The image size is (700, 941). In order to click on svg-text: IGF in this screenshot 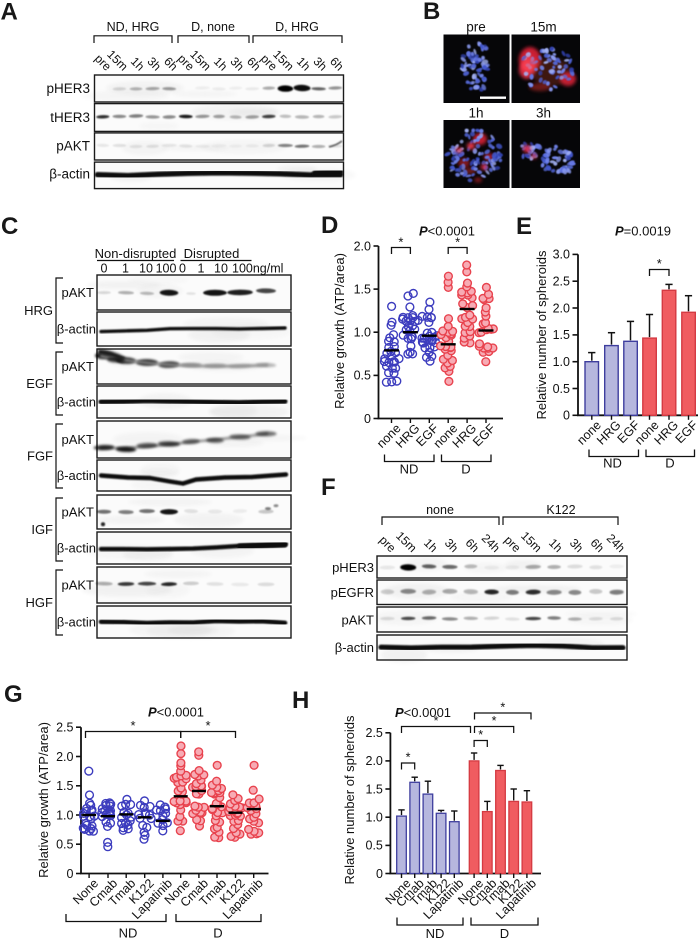, I will do `click(42, 529)`.